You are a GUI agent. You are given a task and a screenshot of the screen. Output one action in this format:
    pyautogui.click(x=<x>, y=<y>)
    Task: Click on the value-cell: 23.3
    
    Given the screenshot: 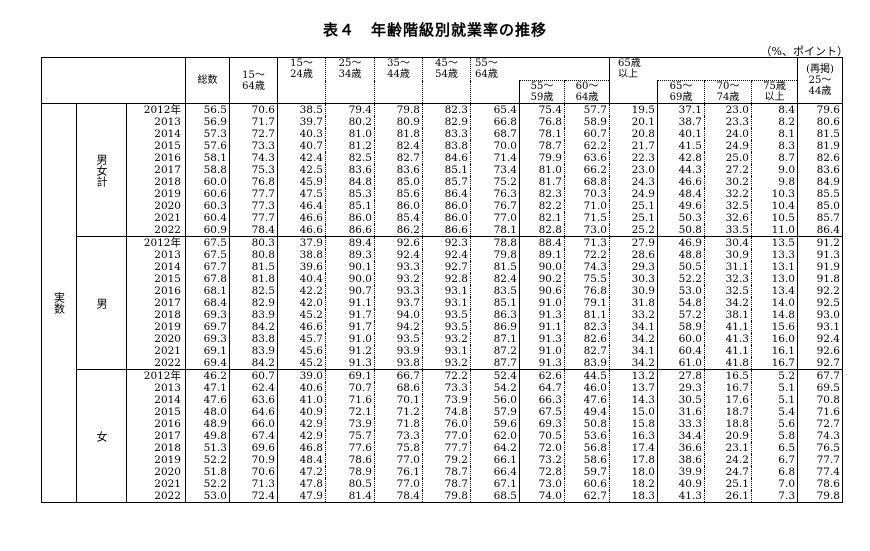 What is the action you would take?
    pyautogui.click(x=728, y=122)
    